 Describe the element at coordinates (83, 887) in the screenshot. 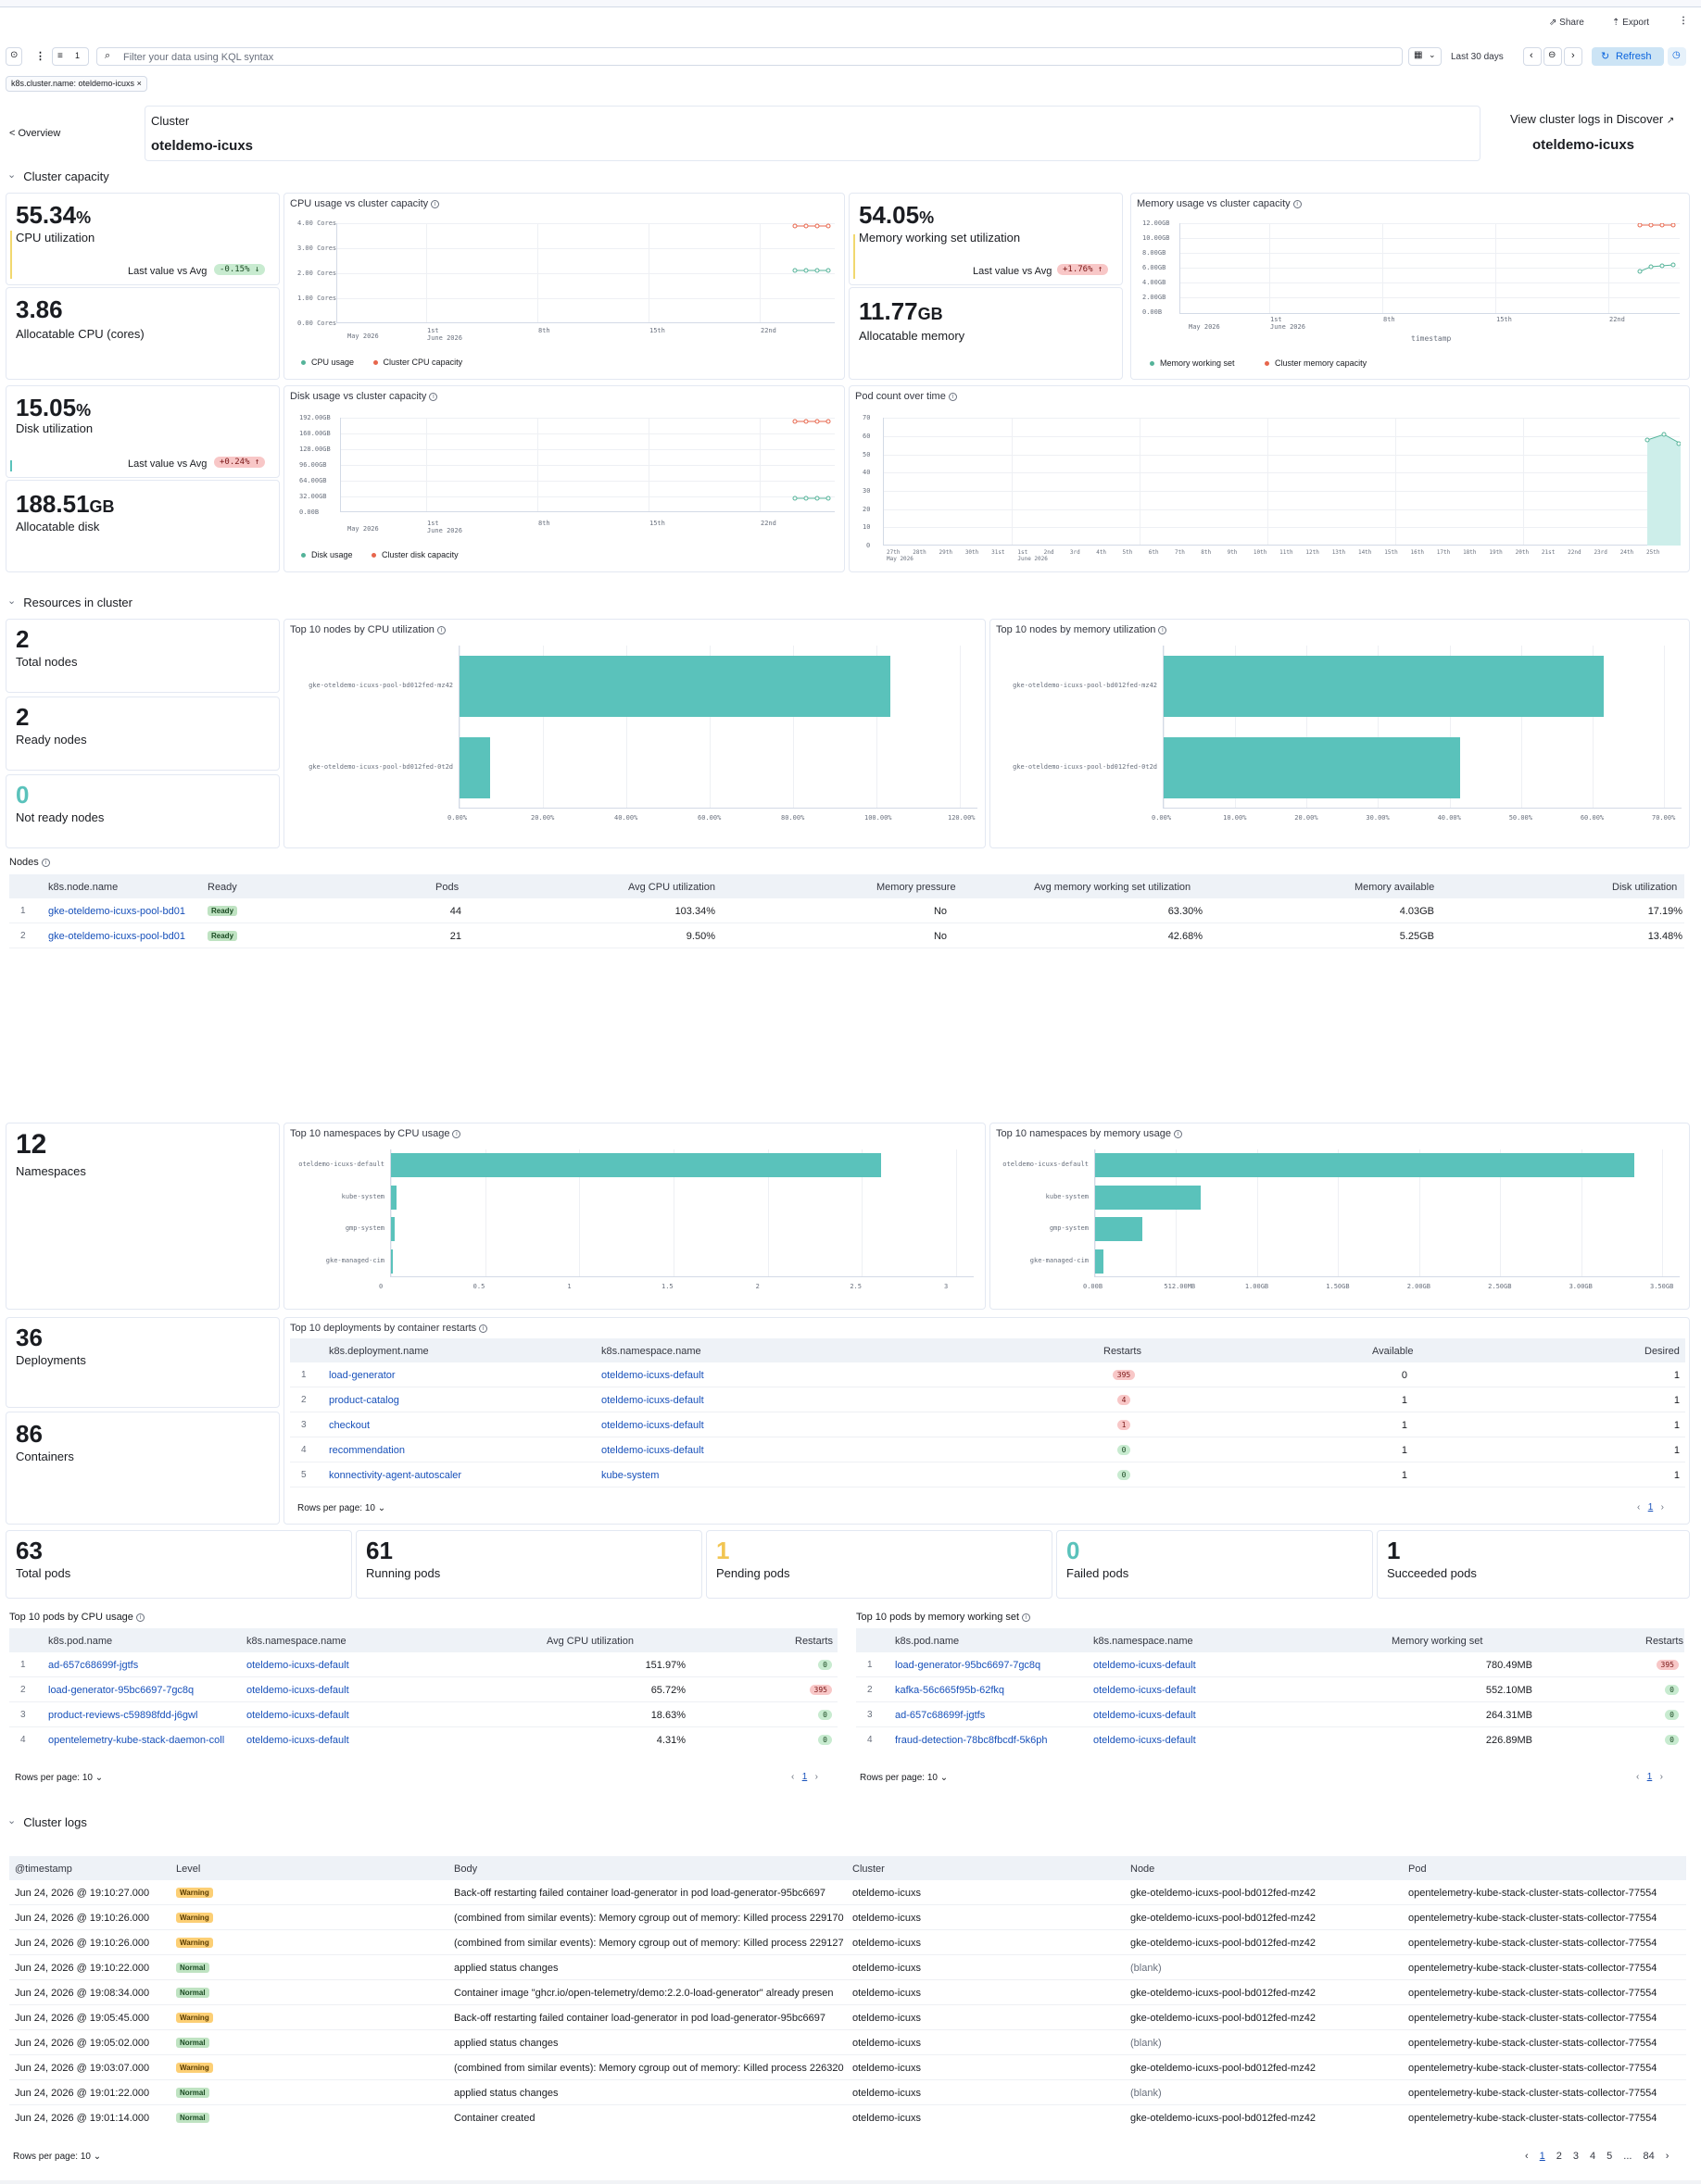

I see `column-header: k8s.node.name` at that location.